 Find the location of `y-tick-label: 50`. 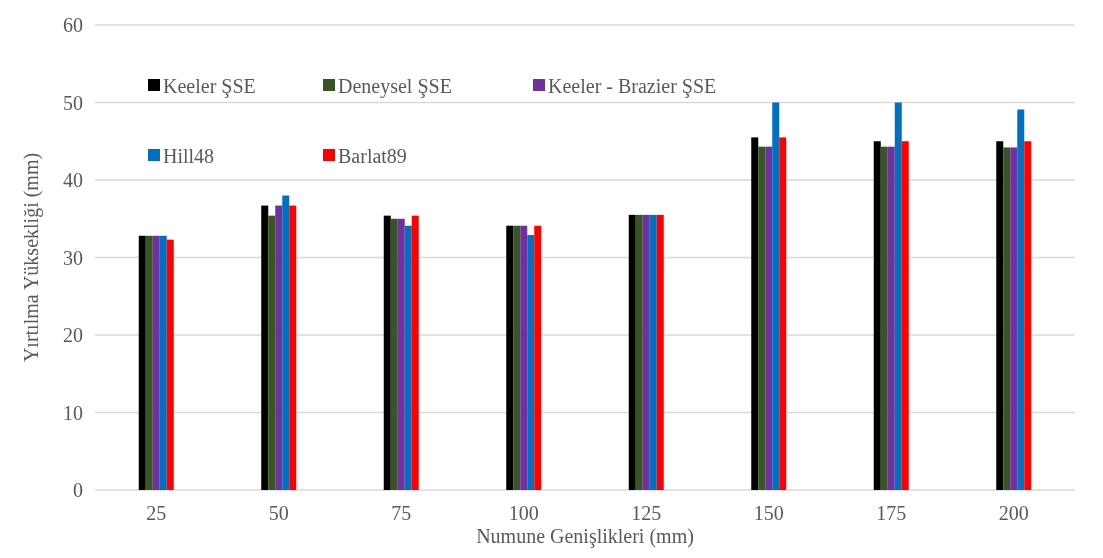

y-tick-label: 50 is located at coordinates (73, 102).